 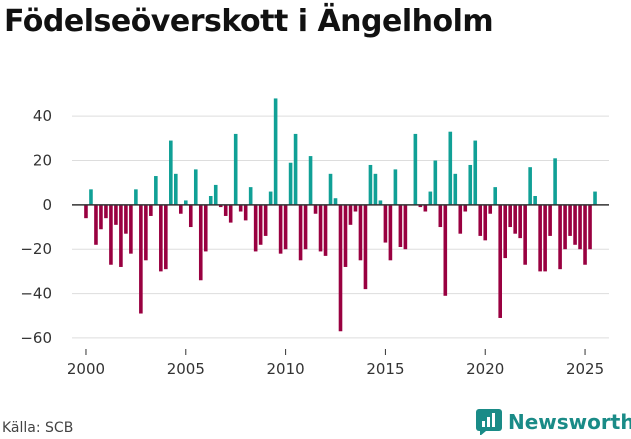 I want to click on x-tick-label: 2000, so click(x=86, y=369).